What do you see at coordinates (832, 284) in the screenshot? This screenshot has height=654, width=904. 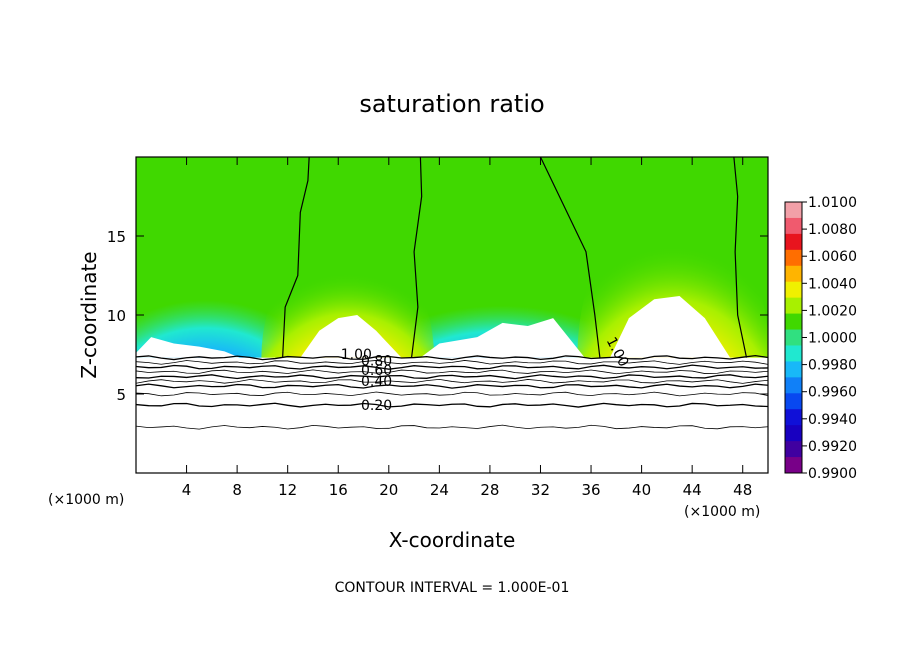 I see `colorbar-label-4: 1.0040` at bounding box center [832, 284].